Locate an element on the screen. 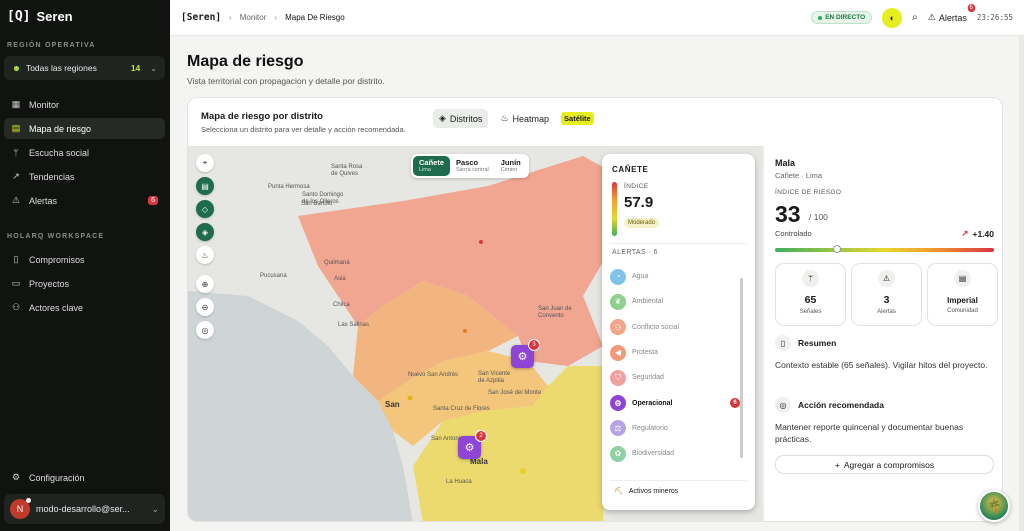  alert-cluster: ⚙ 2 is located at coordinates (472, 444).